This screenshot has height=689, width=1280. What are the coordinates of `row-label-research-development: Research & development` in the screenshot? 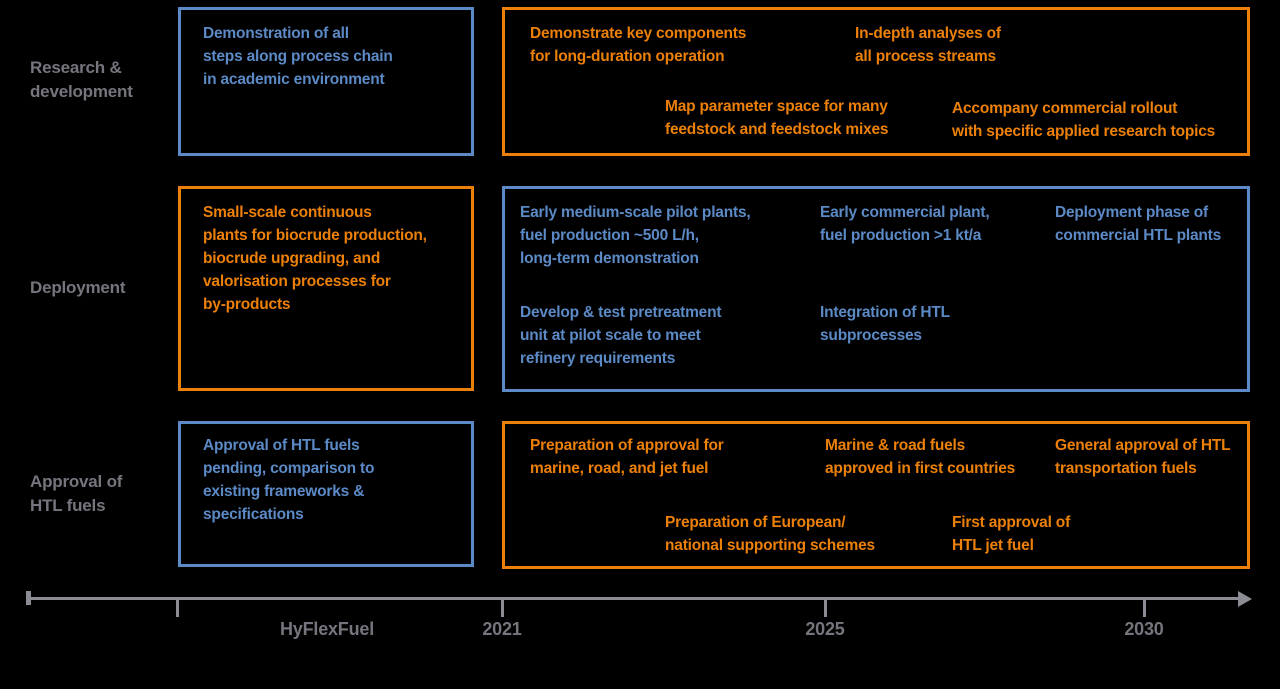 It's located at (81, 79).